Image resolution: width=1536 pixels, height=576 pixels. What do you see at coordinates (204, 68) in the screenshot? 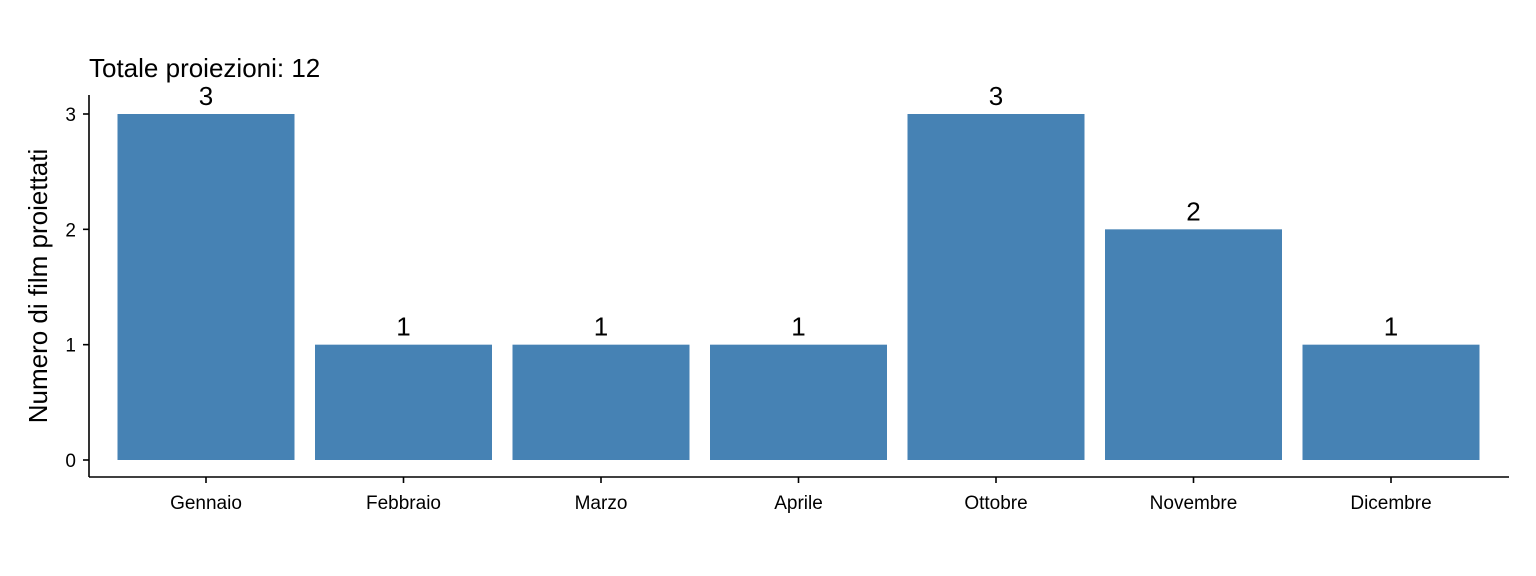
I see `chart-title: Totale proiezioni: 12` at bounding box center [204, 68].